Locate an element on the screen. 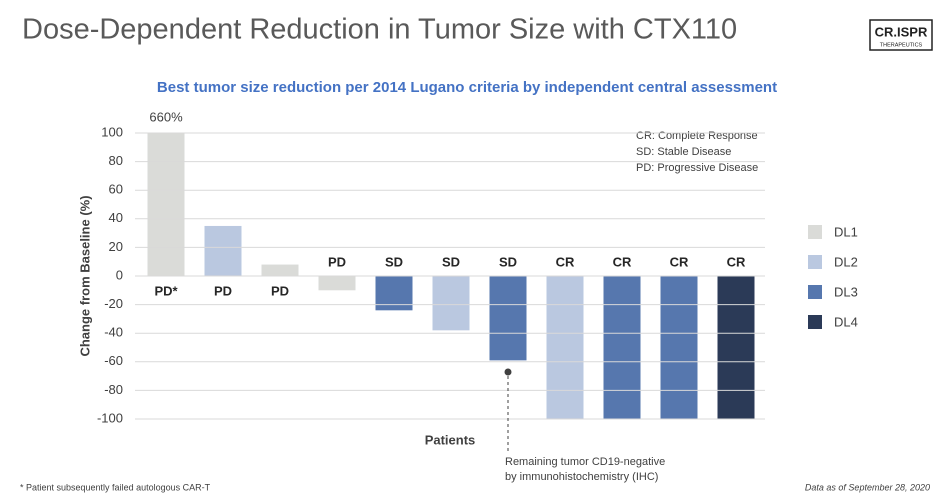  logo-name: CR.ISPR is located at coordinates (901, 31).